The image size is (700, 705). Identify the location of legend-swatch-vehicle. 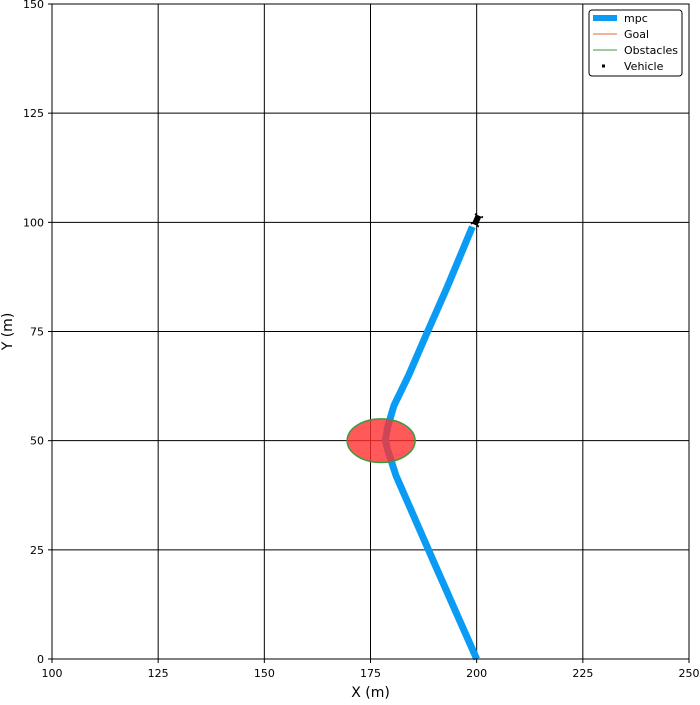
(603, 66).